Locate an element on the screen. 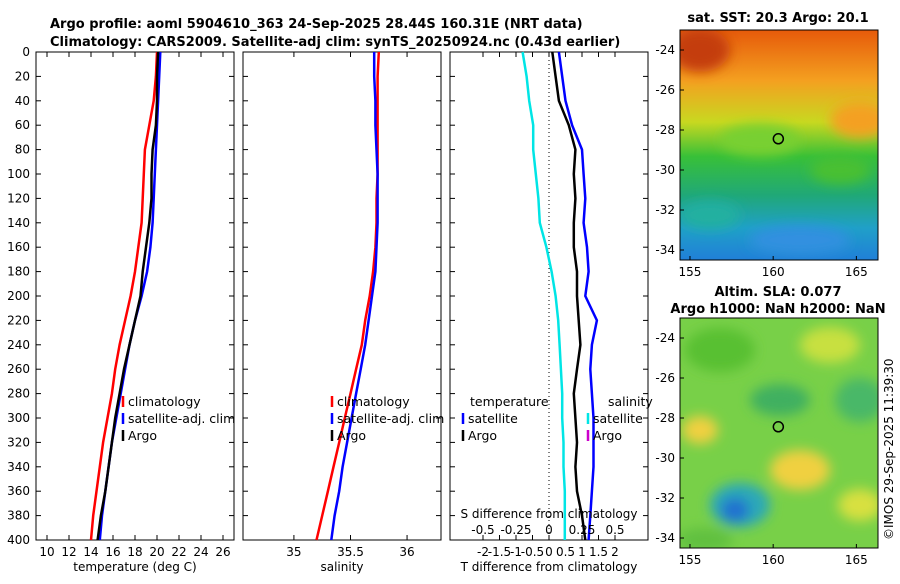 The width and height of the screenshot is (900, 584). sal-line-red is located at coordinates (348, 296).